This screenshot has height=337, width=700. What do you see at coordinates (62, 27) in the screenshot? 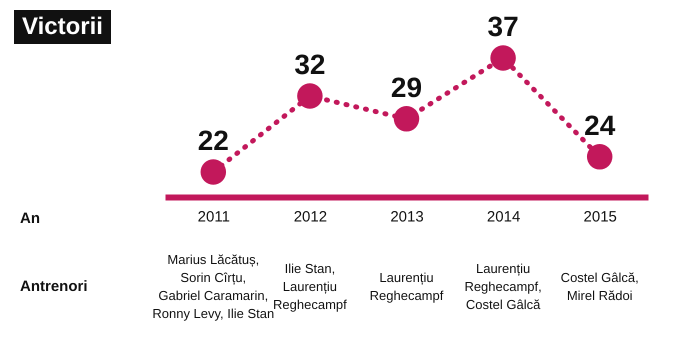
I see `chart-title: Victorii` at bounding box center [62, 27].